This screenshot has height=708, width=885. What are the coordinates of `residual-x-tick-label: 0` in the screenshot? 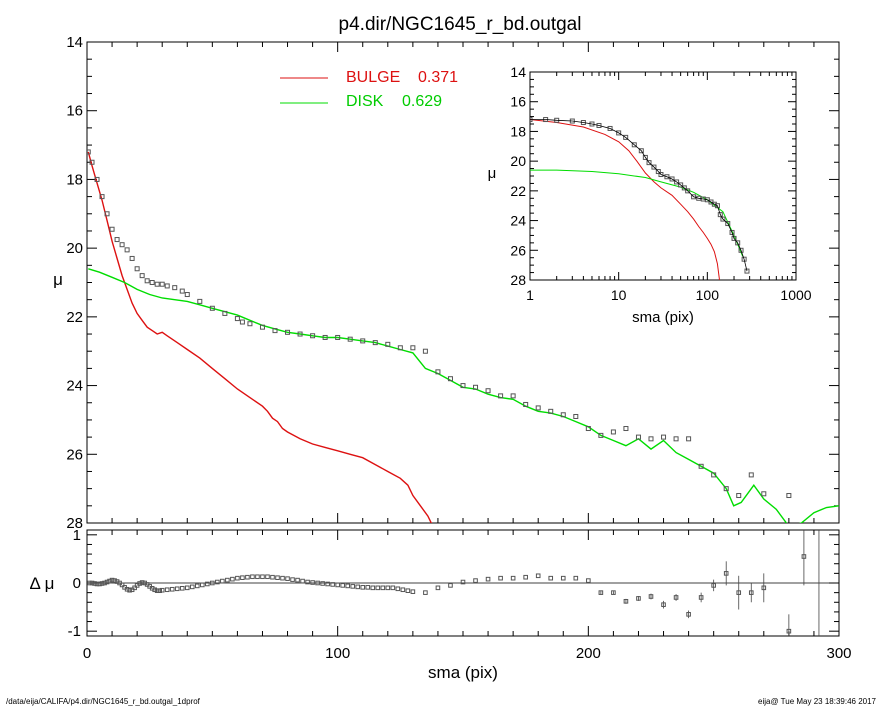 It's located at (87, 653).